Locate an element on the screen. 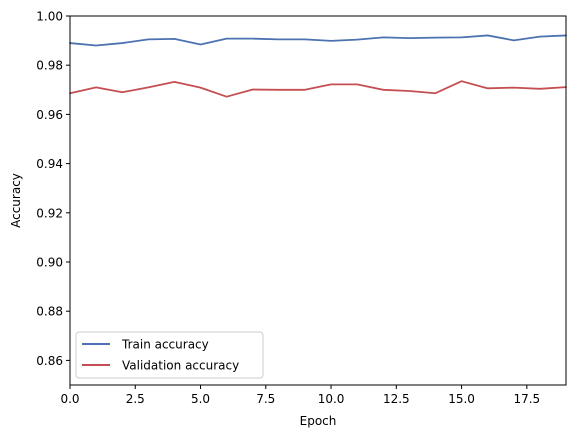  legend: Train accuracy Validation accuracy is located at coordinates (169, 355).